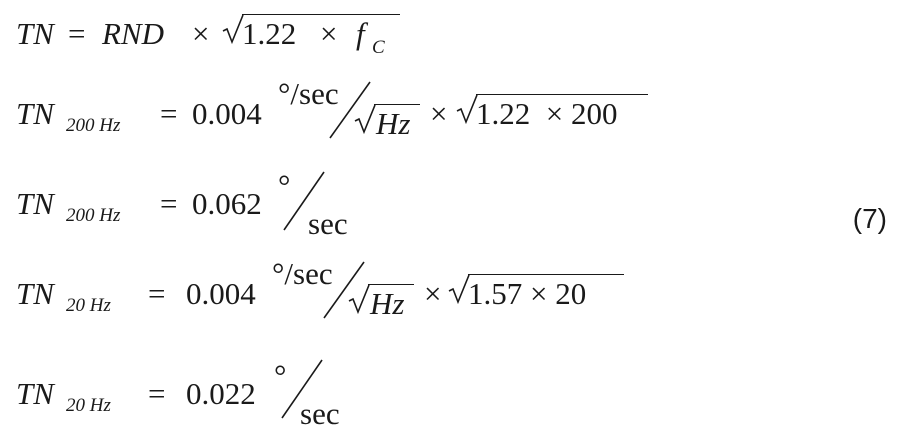 The image size is (905, 432). Describe the element at coordinates (35, 393) in the screenshot. I see `eq5-lhs: TN` at that location.